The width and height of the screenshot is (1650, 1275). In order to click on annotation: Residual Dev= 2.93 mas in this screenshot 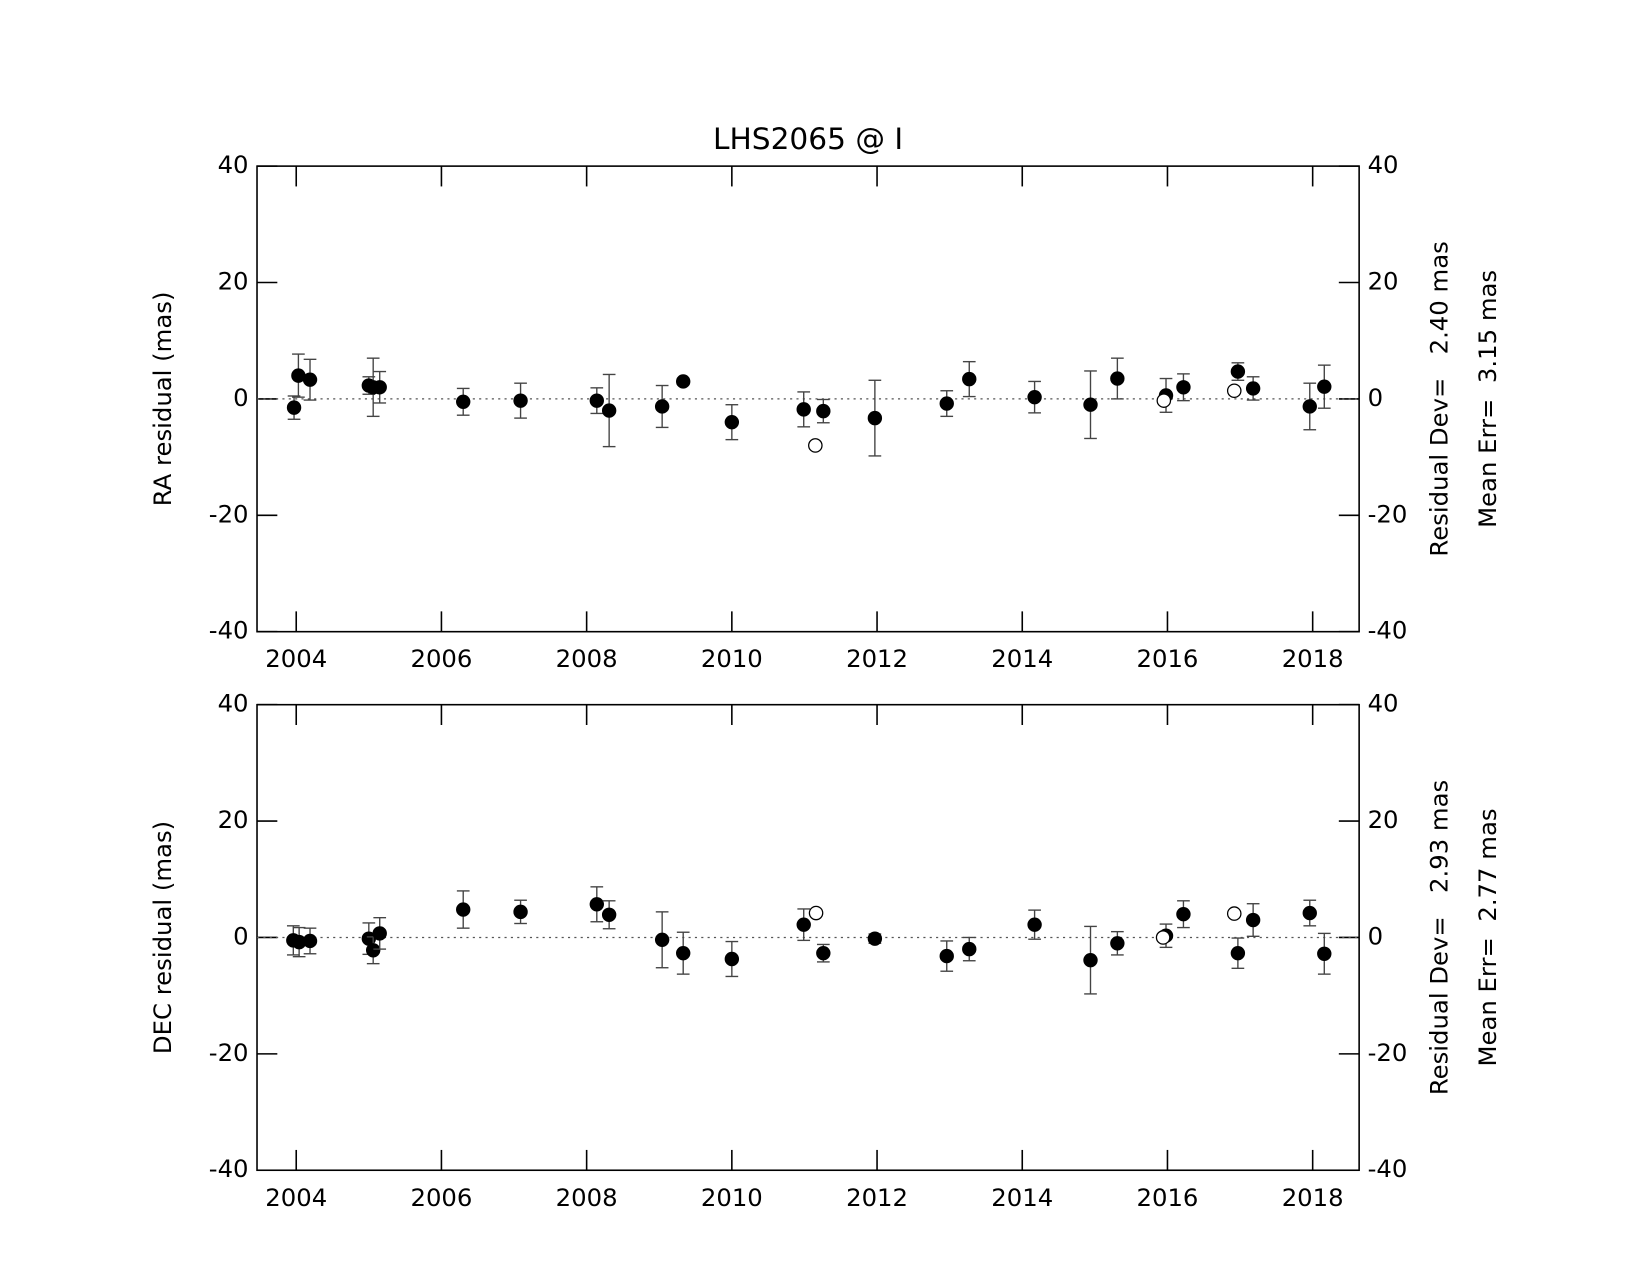, I will do `click(1439, 937)`.